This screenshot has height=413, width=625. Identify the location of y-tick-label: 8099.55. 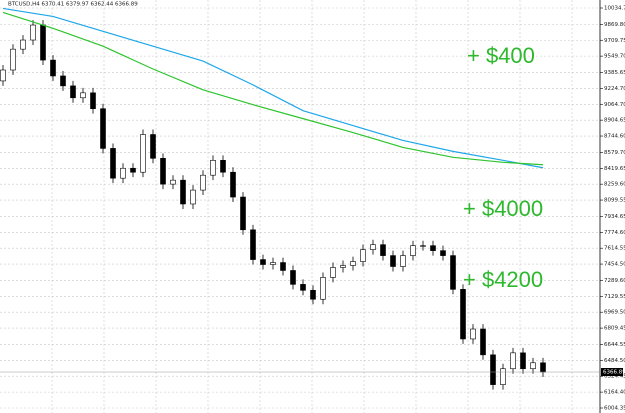
(614, 201).